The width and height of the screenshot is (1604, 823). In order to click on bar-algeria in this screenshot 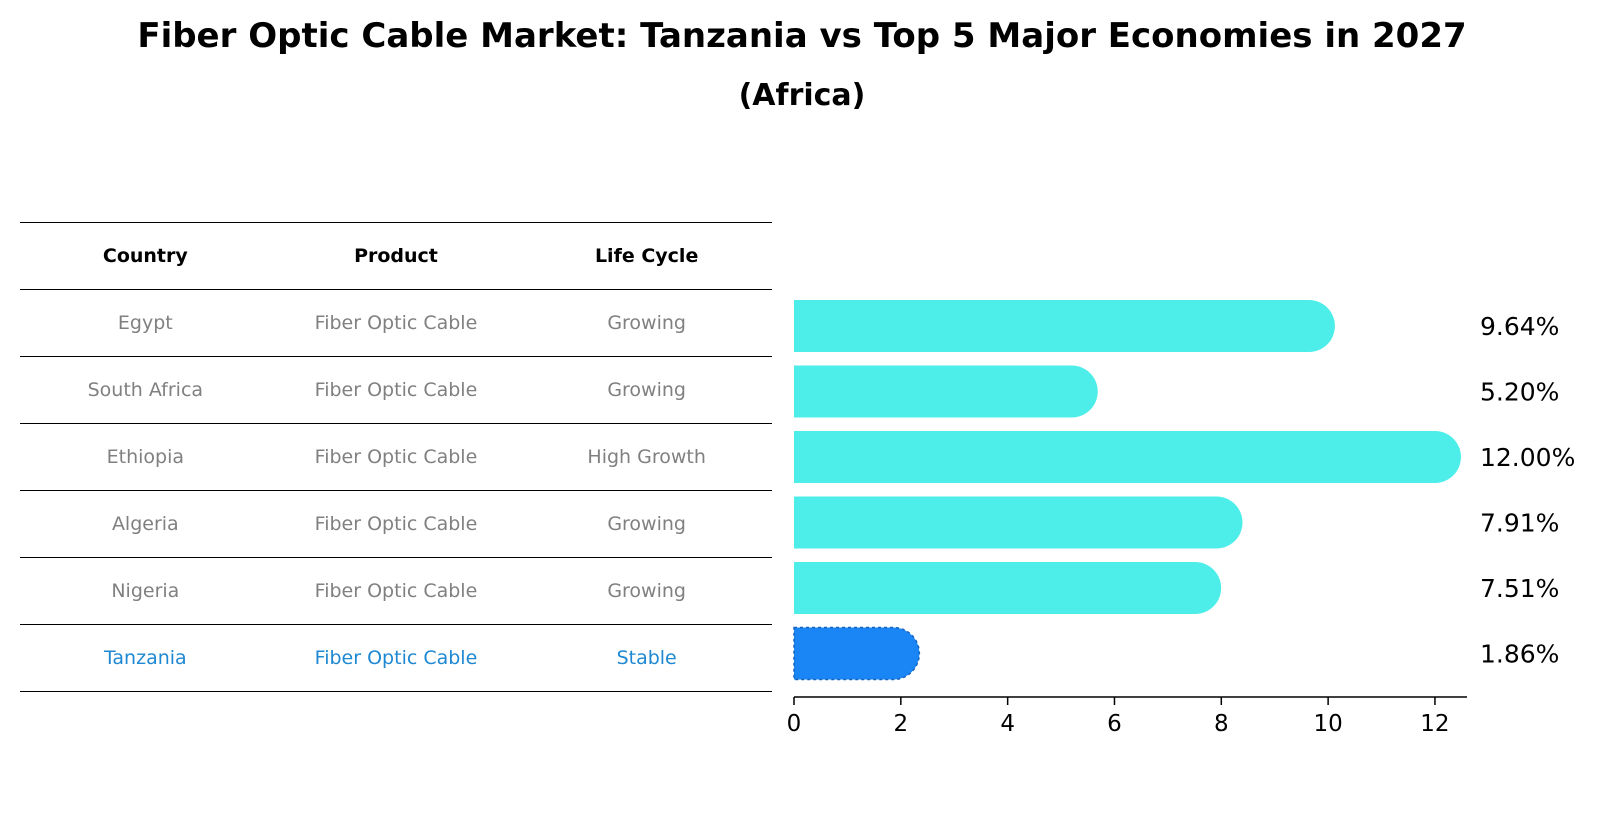, I will do `click(1018, 522)`.